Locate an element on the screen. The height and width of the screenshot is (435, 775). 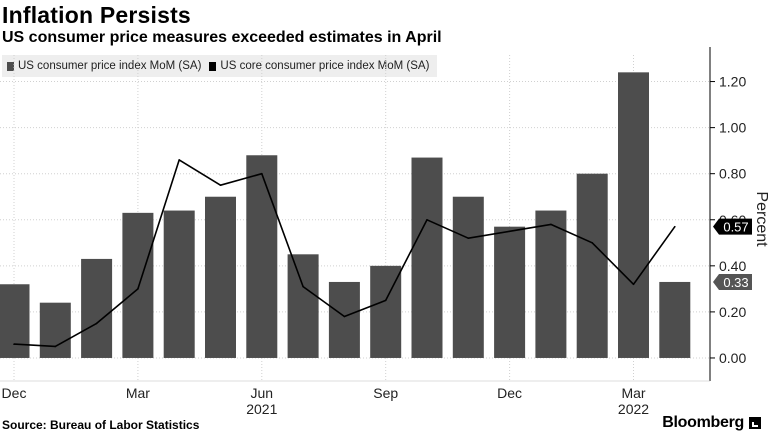
x-tick-label: Jun is located at coordinates (262, 393).